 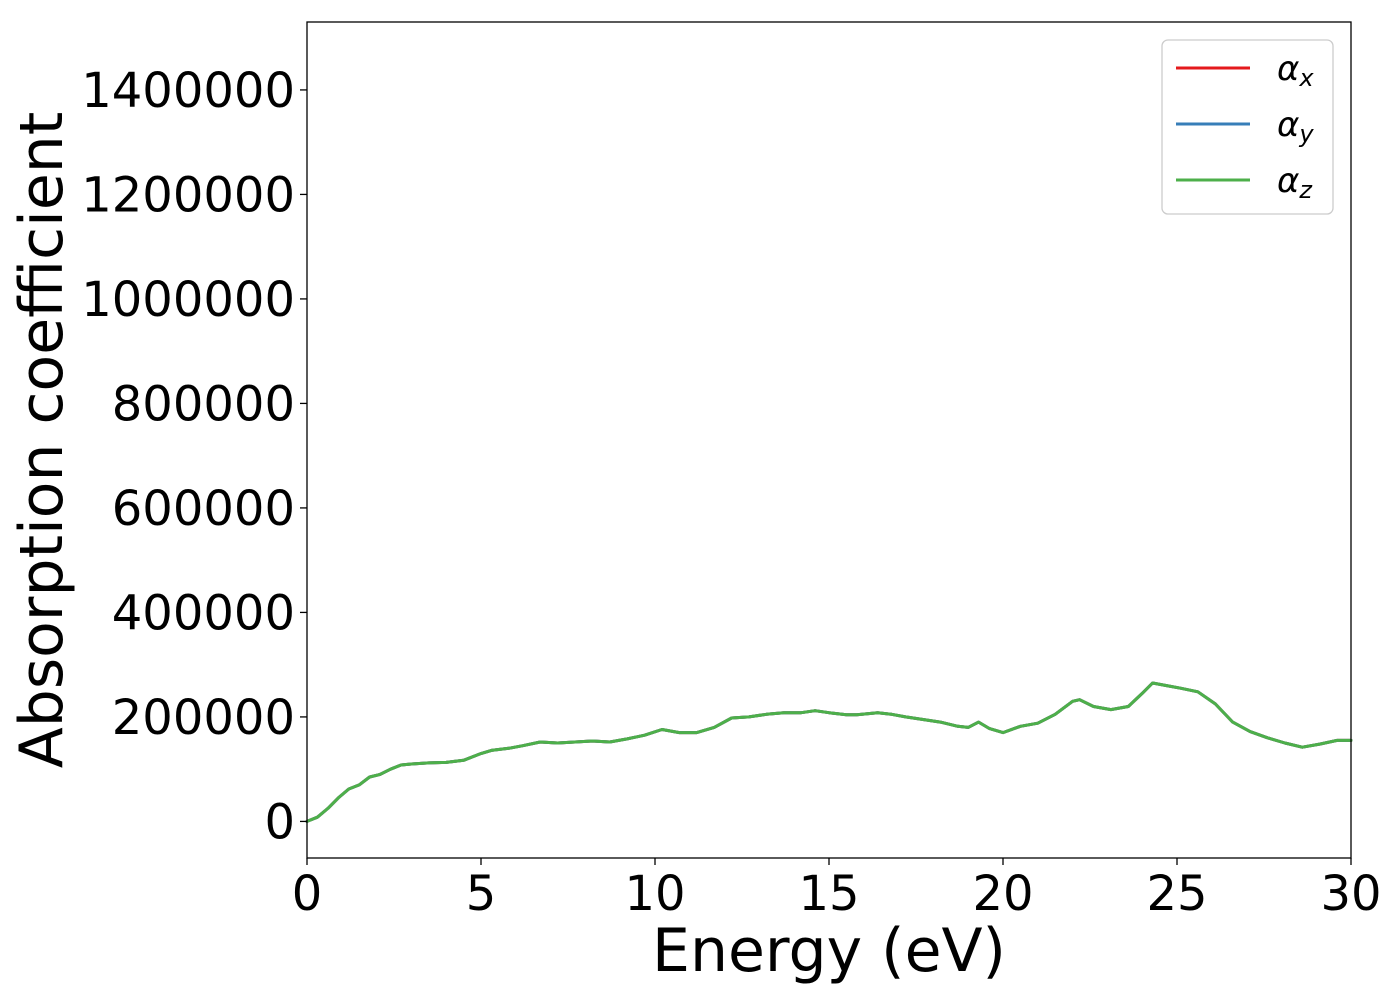 I want to click on x-tick-label: 5, so click(x=481, y=894).